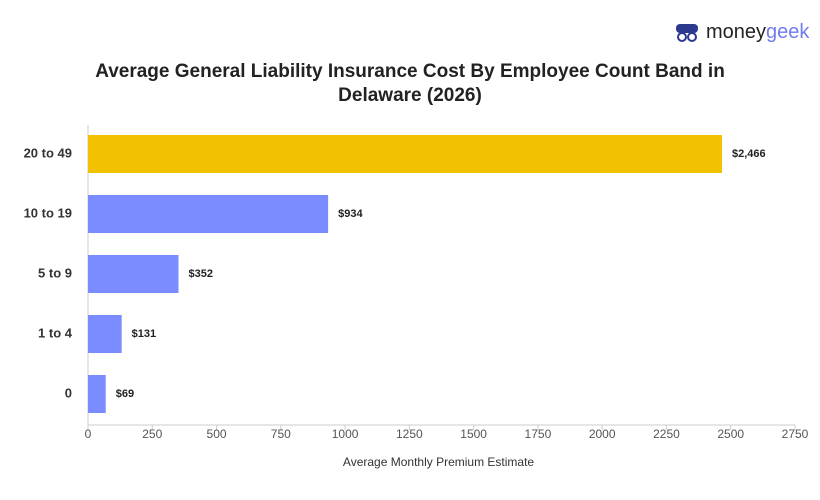 The height and width of the screenshot is (500, 820). Describe the element at coordinates (68, 392) in the screenshot. I see `y-tick-label: 0` at that location.